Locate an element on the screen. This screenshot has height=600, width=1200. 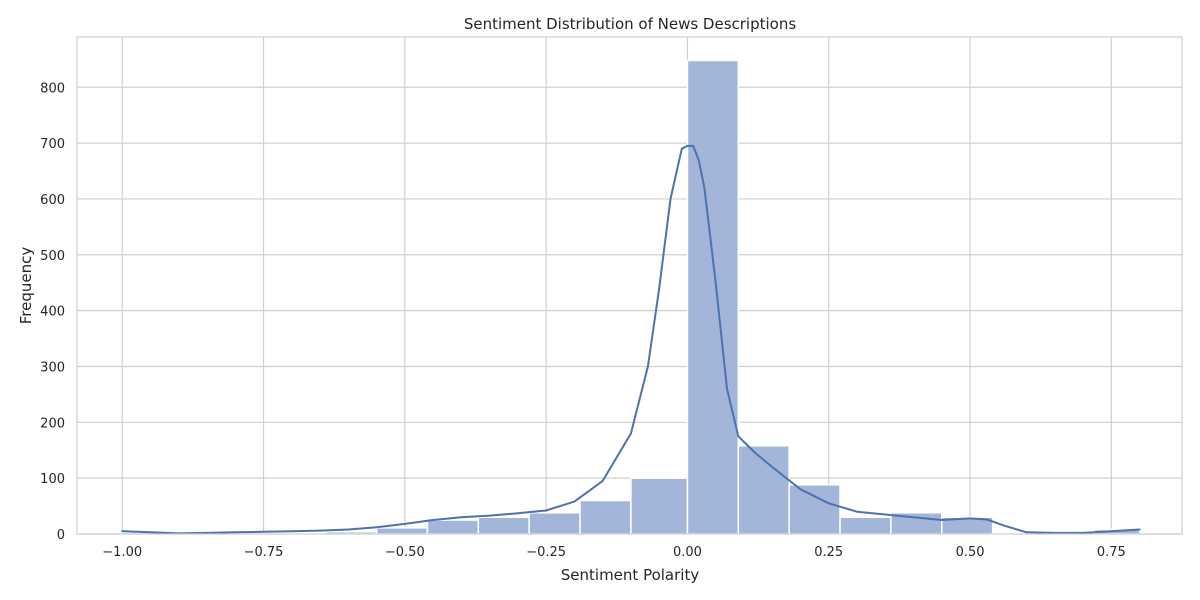
y-tick-label: 600 is located at coordinates (52, 200).